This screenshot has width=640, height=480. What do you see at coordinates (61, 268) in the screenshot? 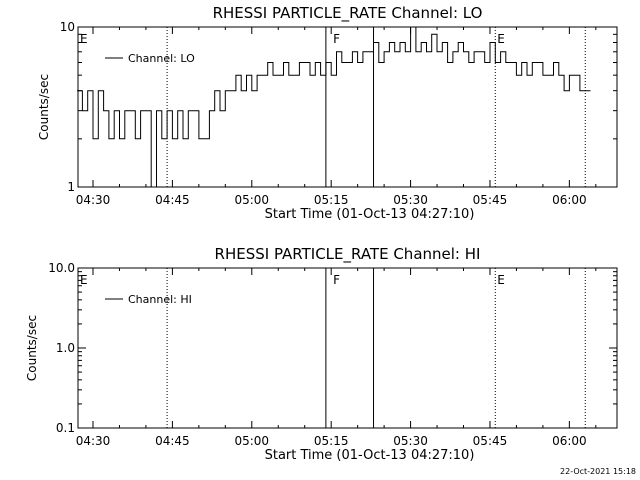
I see `y-tick-label: 10.0` at bounding box center [61, 268].